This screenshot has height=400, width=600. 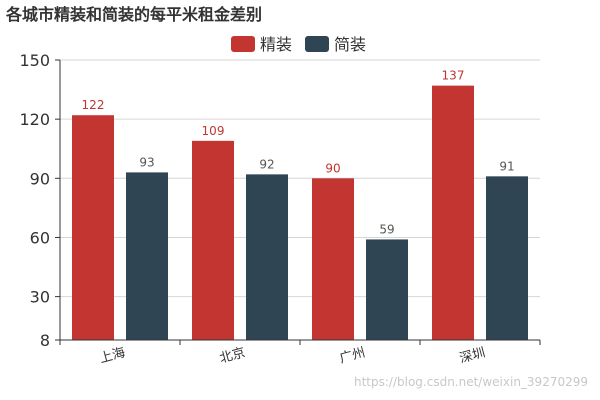 What do you see at coordinates (232, 355) in the screenshot?
I see `x-tick-label: 北京` at bounding box center [232, 355].